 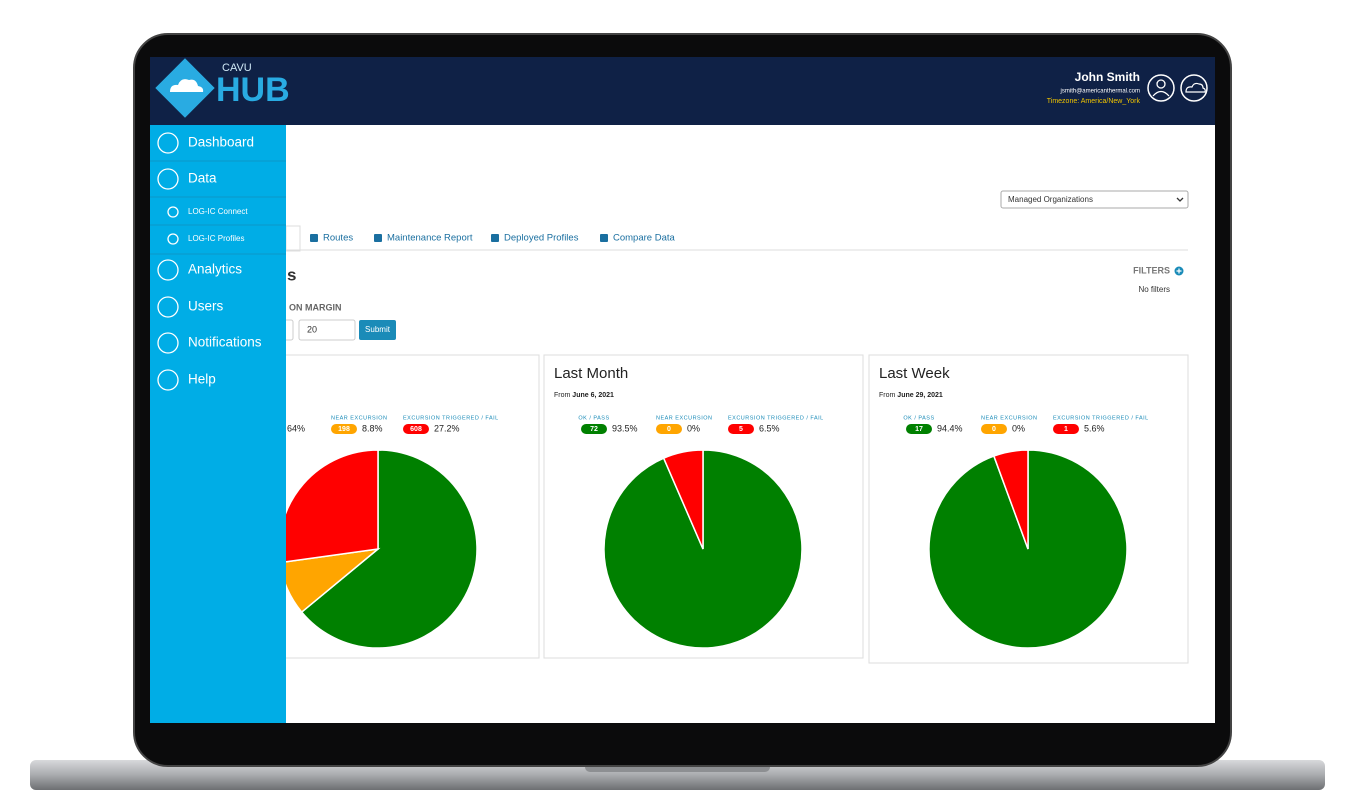 What do you see at coordinates (914, 373) in the screenshot?
I see `panel-title: Last Week` at bounding box center [914, 373].